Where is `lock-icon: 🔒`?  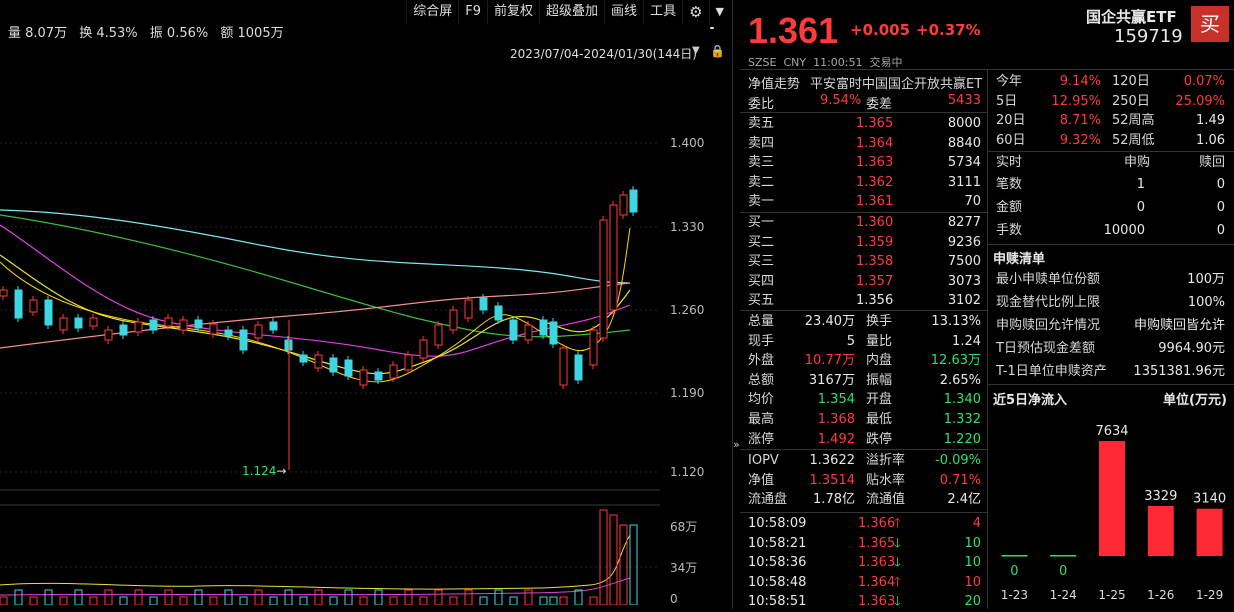 lock-icon: 🔒 is located at coordinates (717, 51).